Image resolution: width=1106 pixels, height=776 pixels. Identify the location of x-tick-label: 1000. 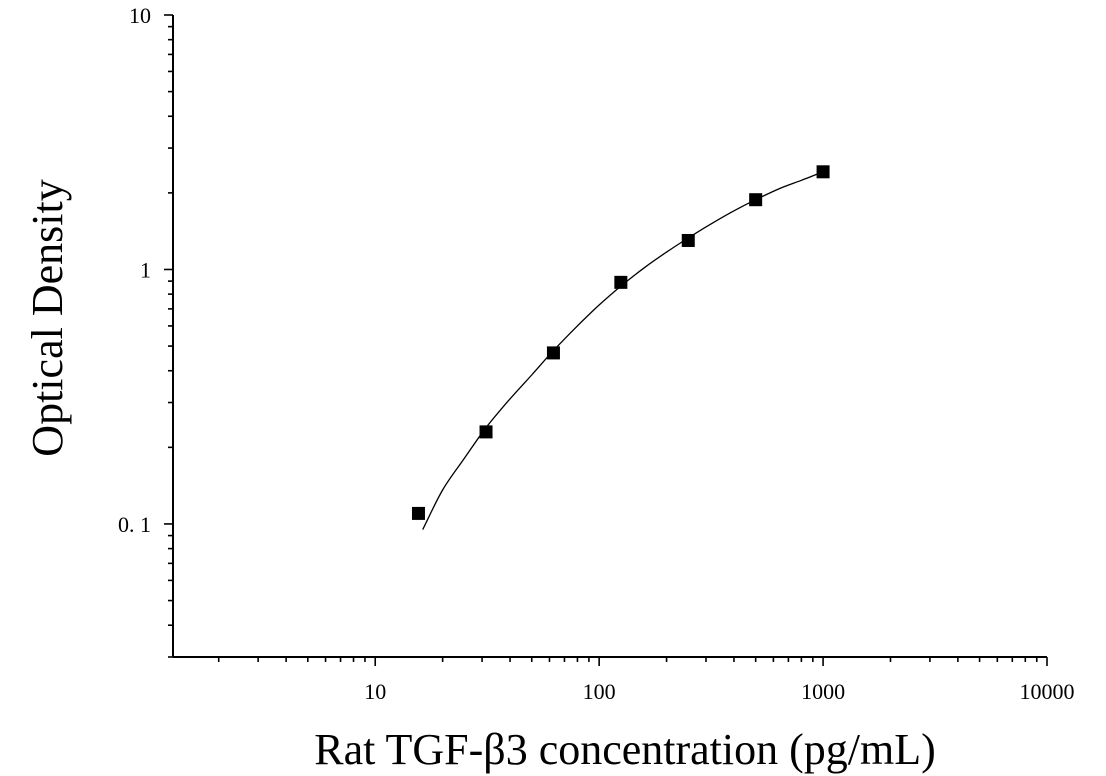
(823, 691).